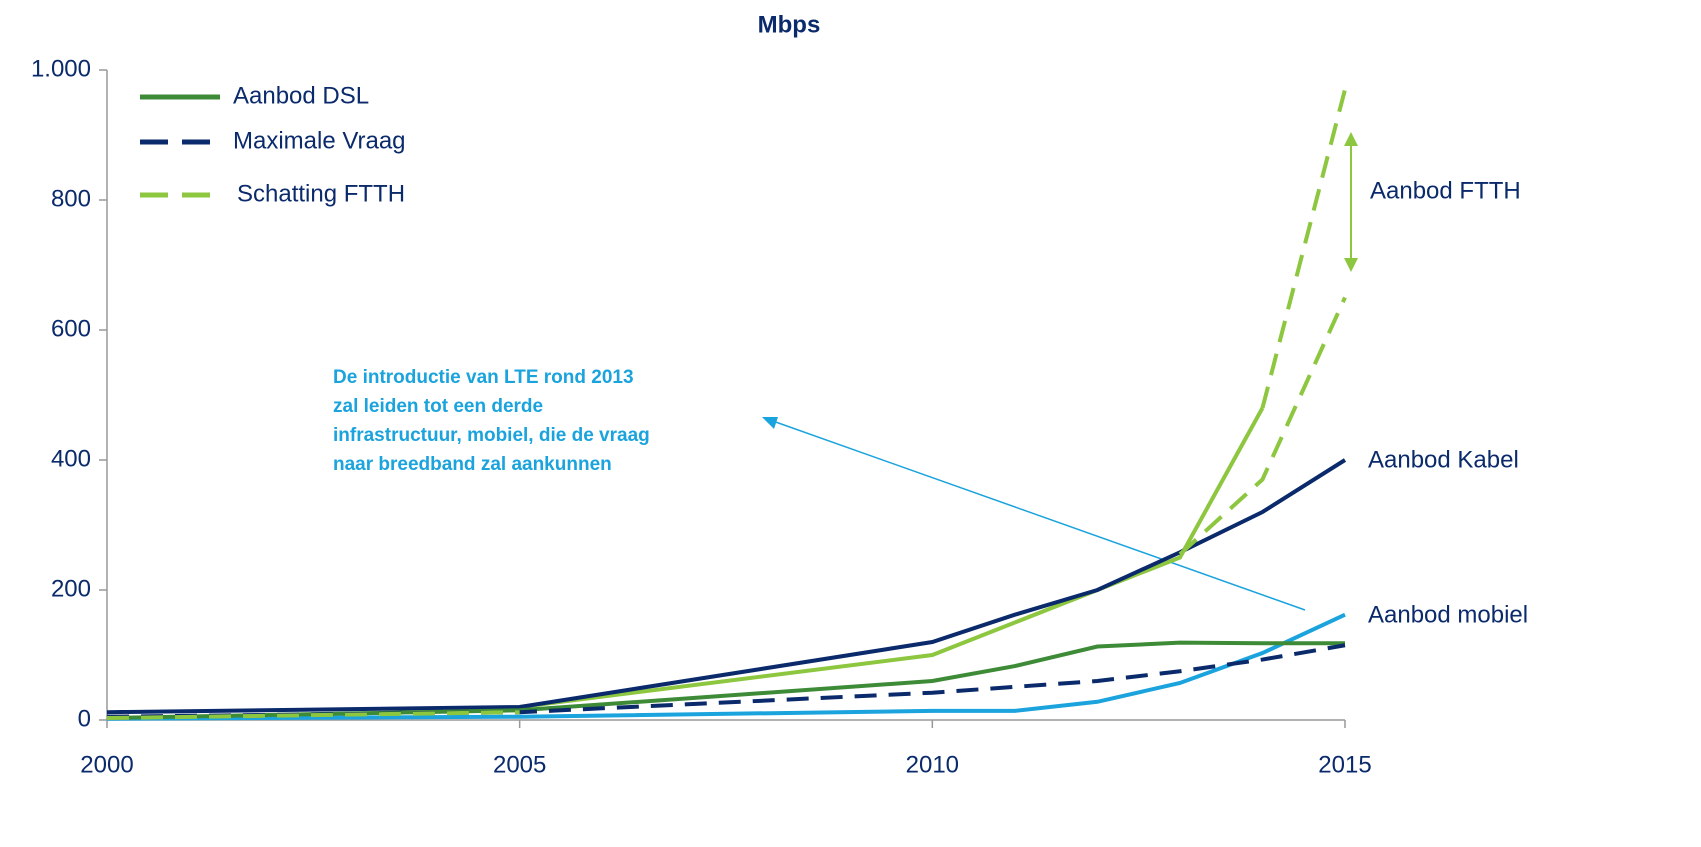 The width and height of the screenshot is (1701, 847). What do you see at coordinates (321, 193) in the screenshot?
I see `legend-label: Schatting FTTH` at bounding box center [321, 193].